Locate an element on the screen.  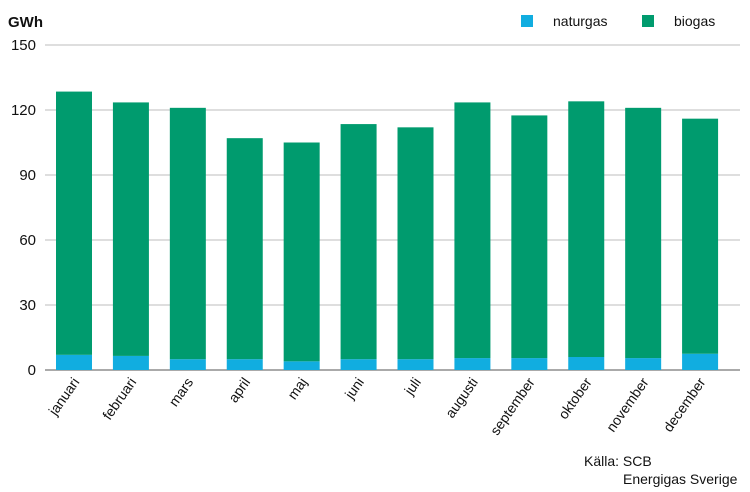
x-tick-label: januari is located at coordinates (64, 397).